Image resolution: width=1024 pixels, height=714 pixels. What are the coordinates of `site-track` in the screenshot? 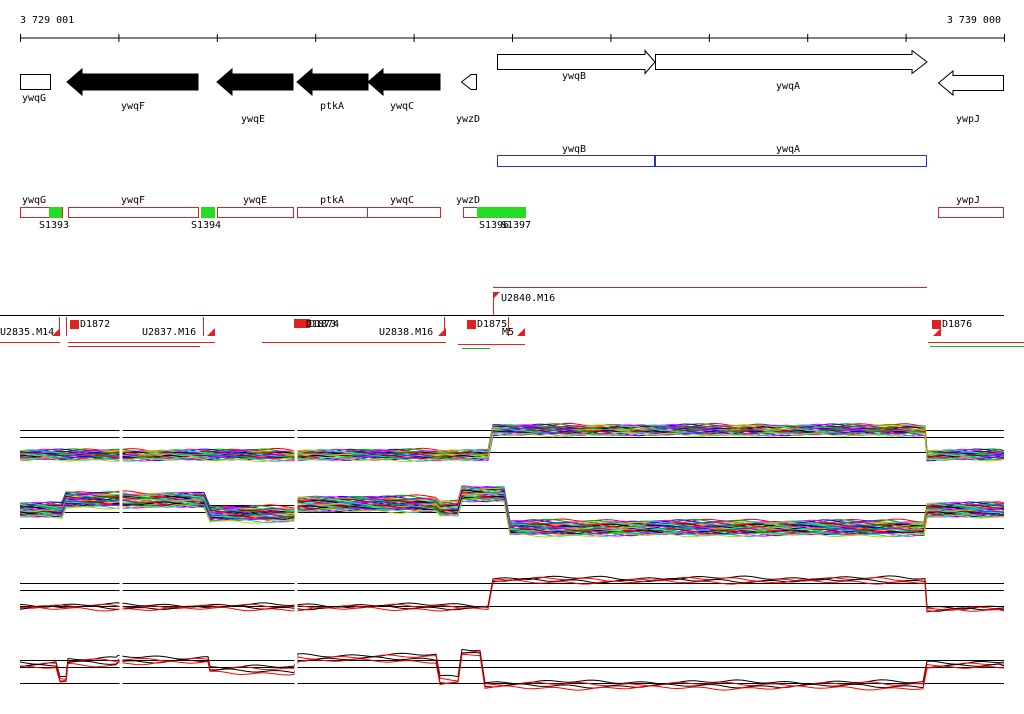 It's located at (287, 212).